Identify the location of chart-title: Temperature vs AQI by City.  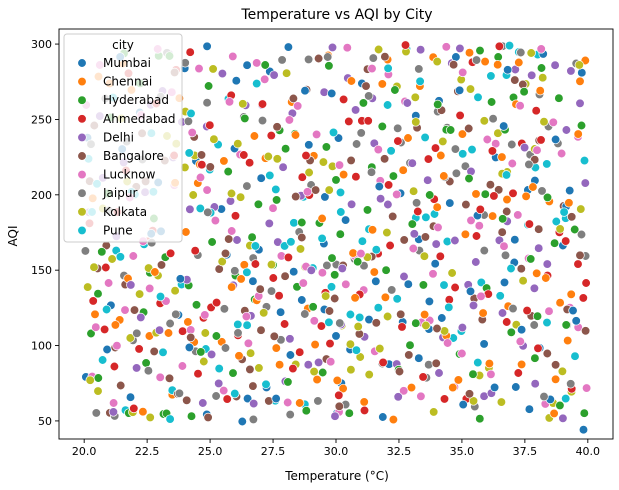
(336, 15).